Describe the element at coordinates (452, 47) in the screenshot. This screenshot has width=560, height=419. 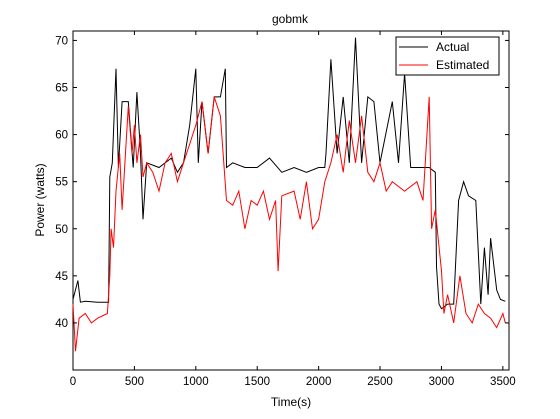
I see `legend-label-actual: Actual` at that location.